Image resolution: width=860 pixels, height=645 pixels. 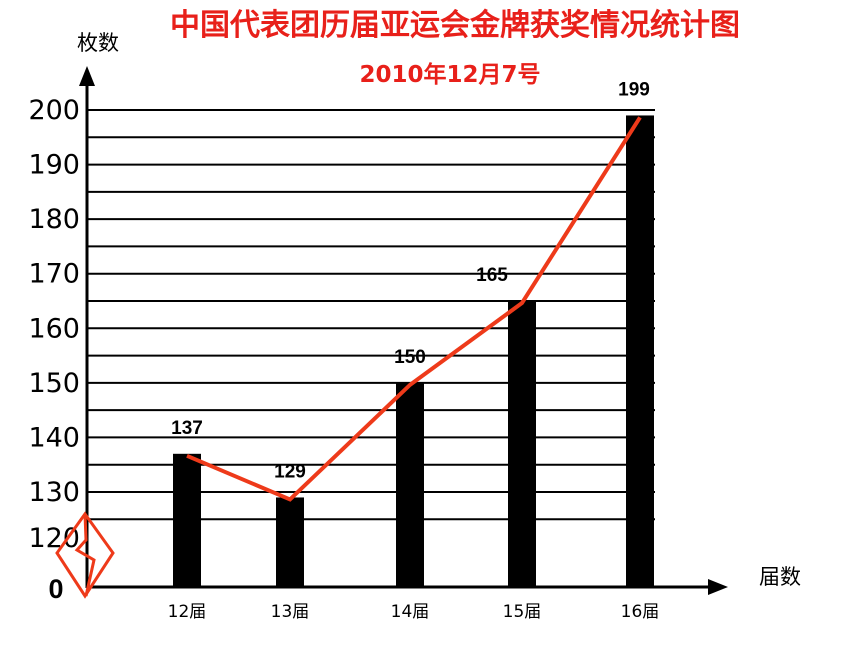 I want to click on x-axis-arrow, so click(x=718, y=587).